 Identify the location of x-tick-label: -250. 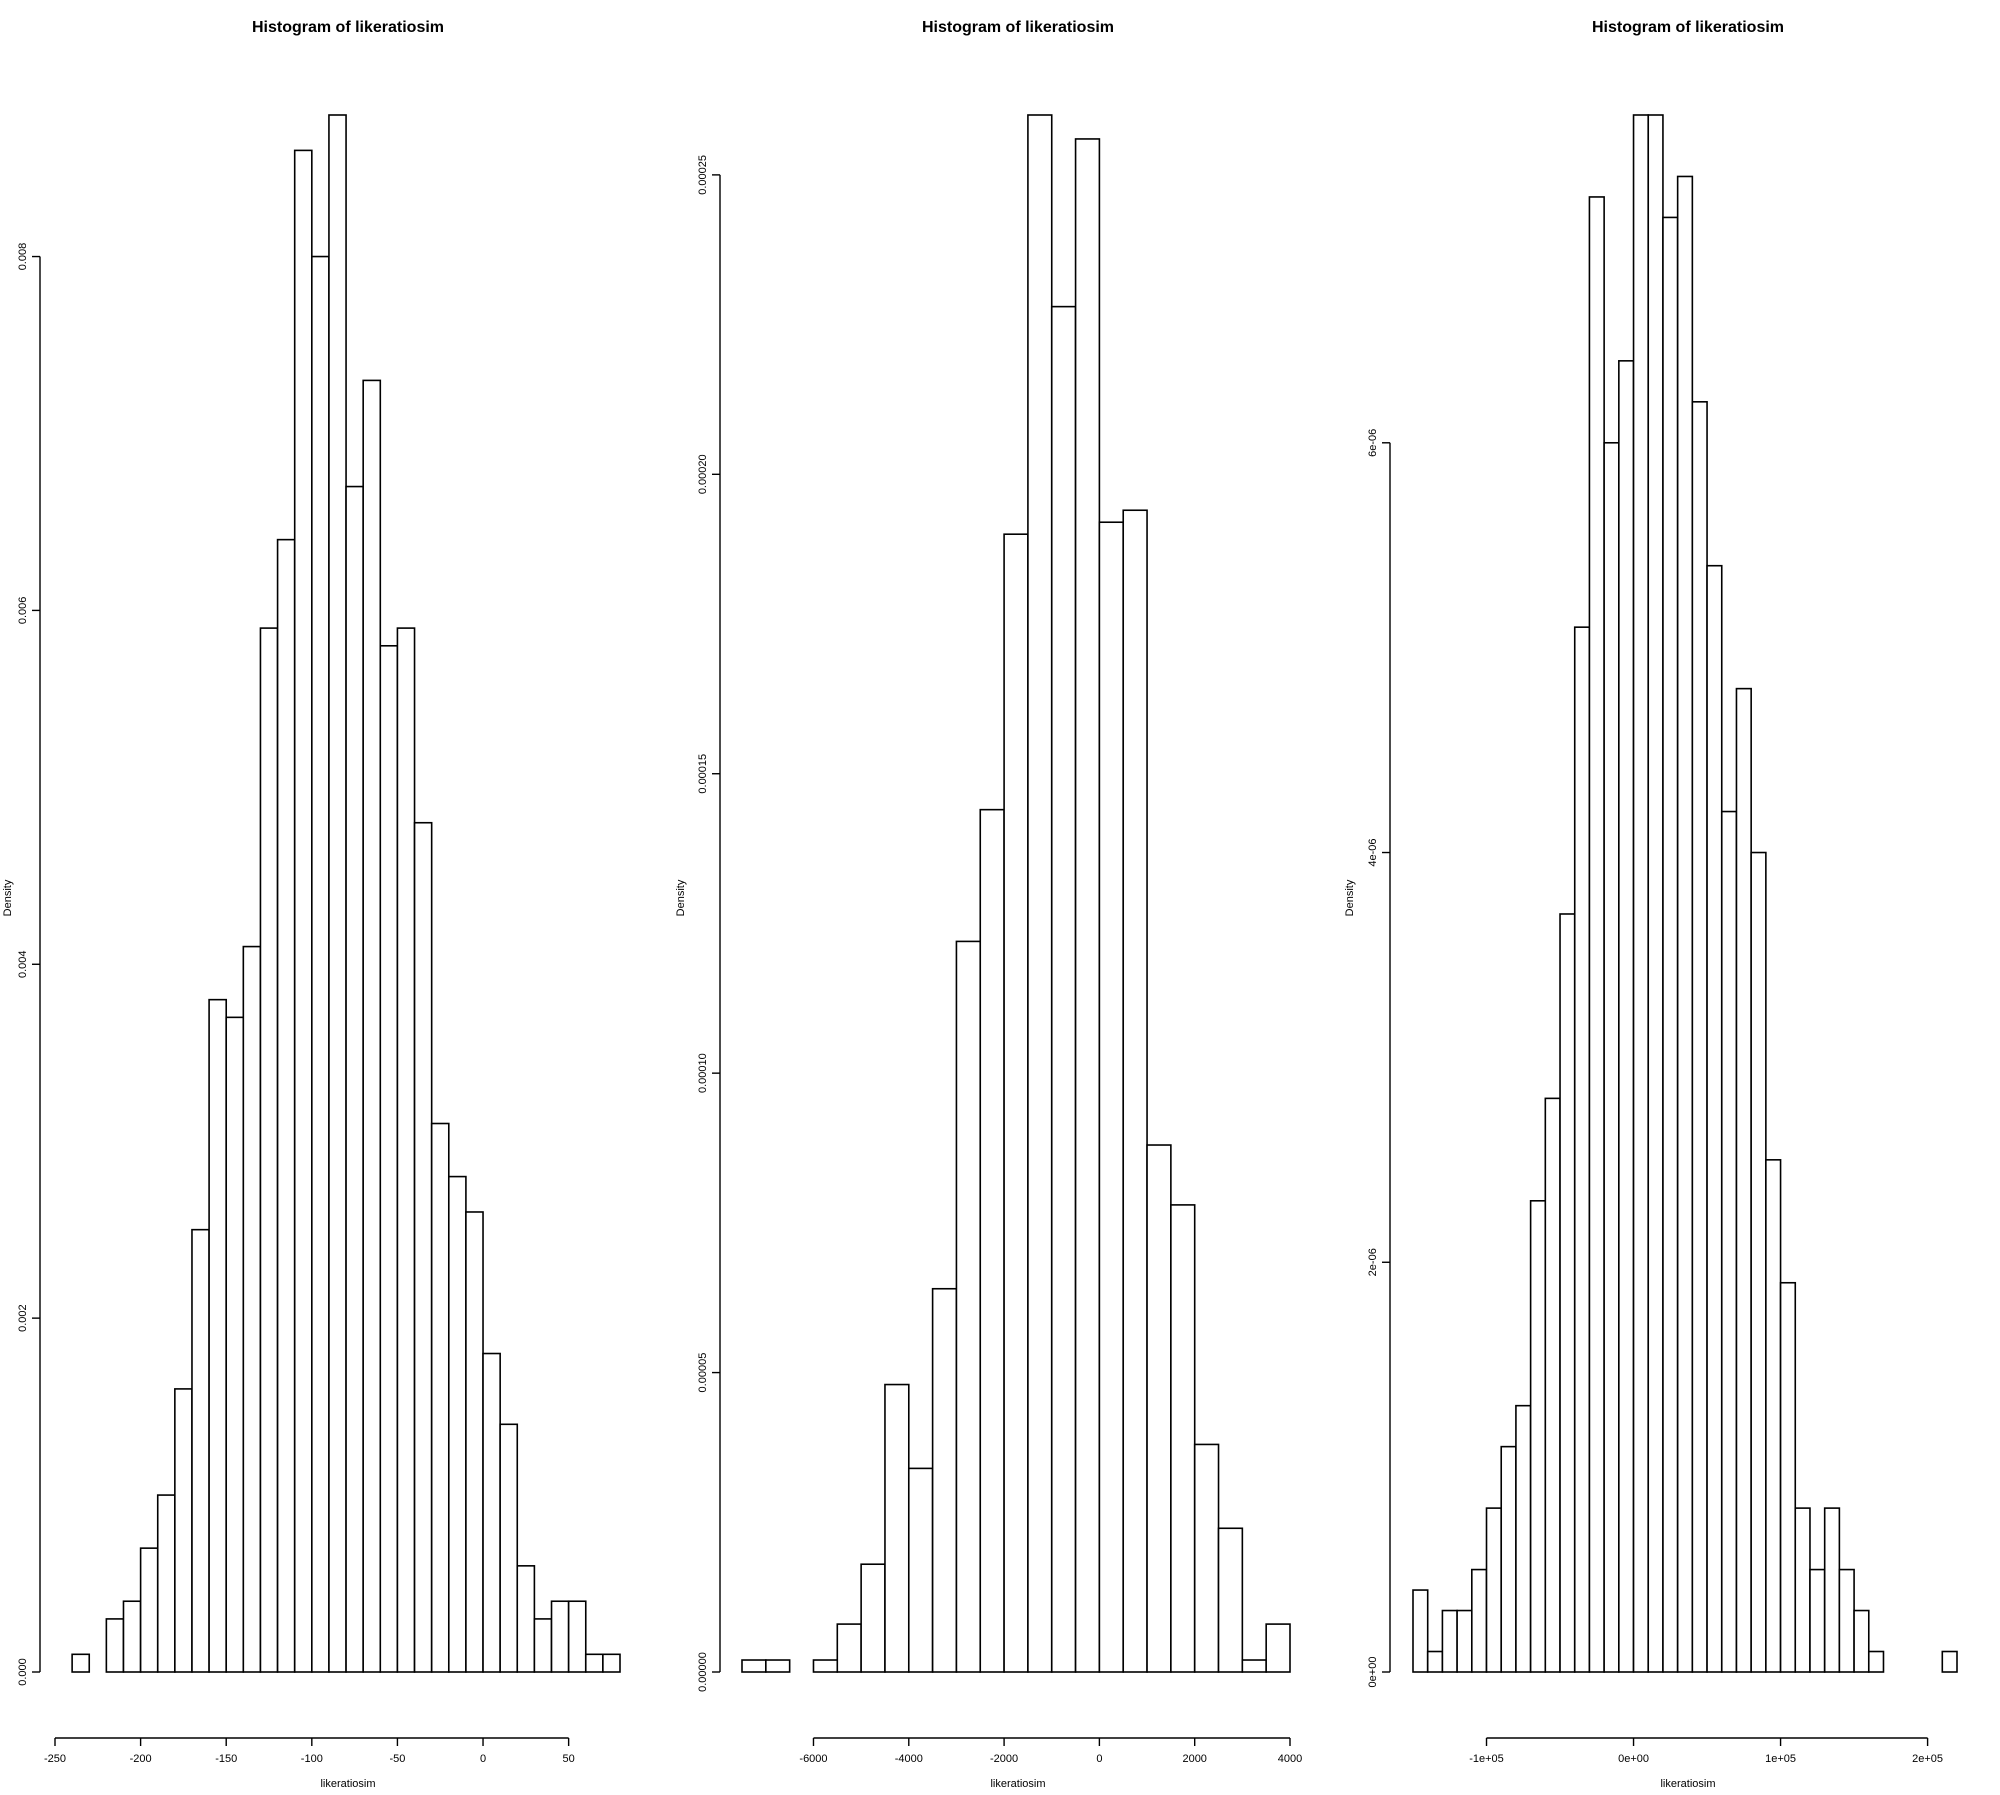
(55, 1759).